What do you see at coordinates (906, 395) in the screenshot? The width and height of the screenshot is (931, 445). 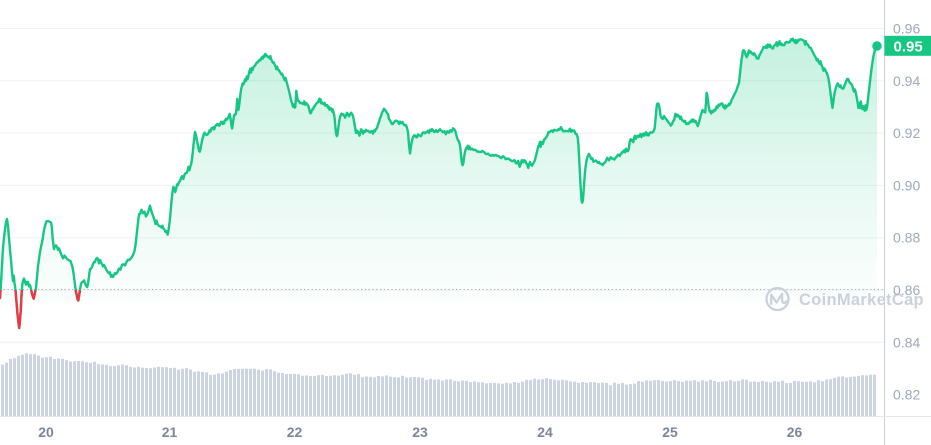 I see `svg-text: 0.82` at bounding box center [906, 395].